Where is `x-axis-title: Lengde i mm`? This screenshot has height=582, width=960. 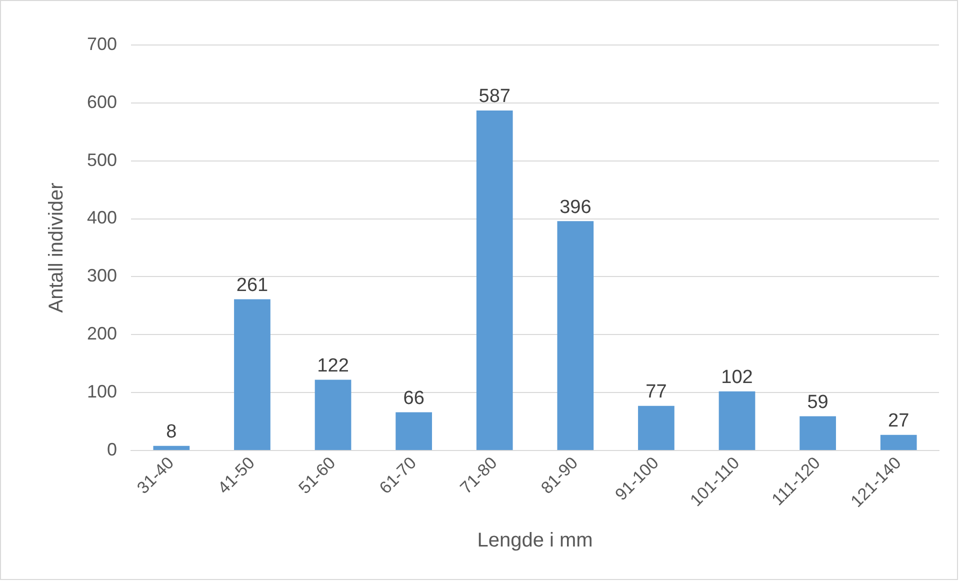 x-axis-title: Lengde i mm is located at coordinates (535, 541).